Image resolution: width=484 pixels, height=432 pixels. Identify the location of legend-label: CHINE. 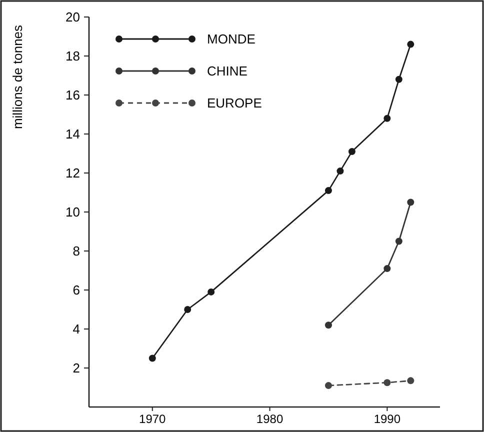
(227, 71).